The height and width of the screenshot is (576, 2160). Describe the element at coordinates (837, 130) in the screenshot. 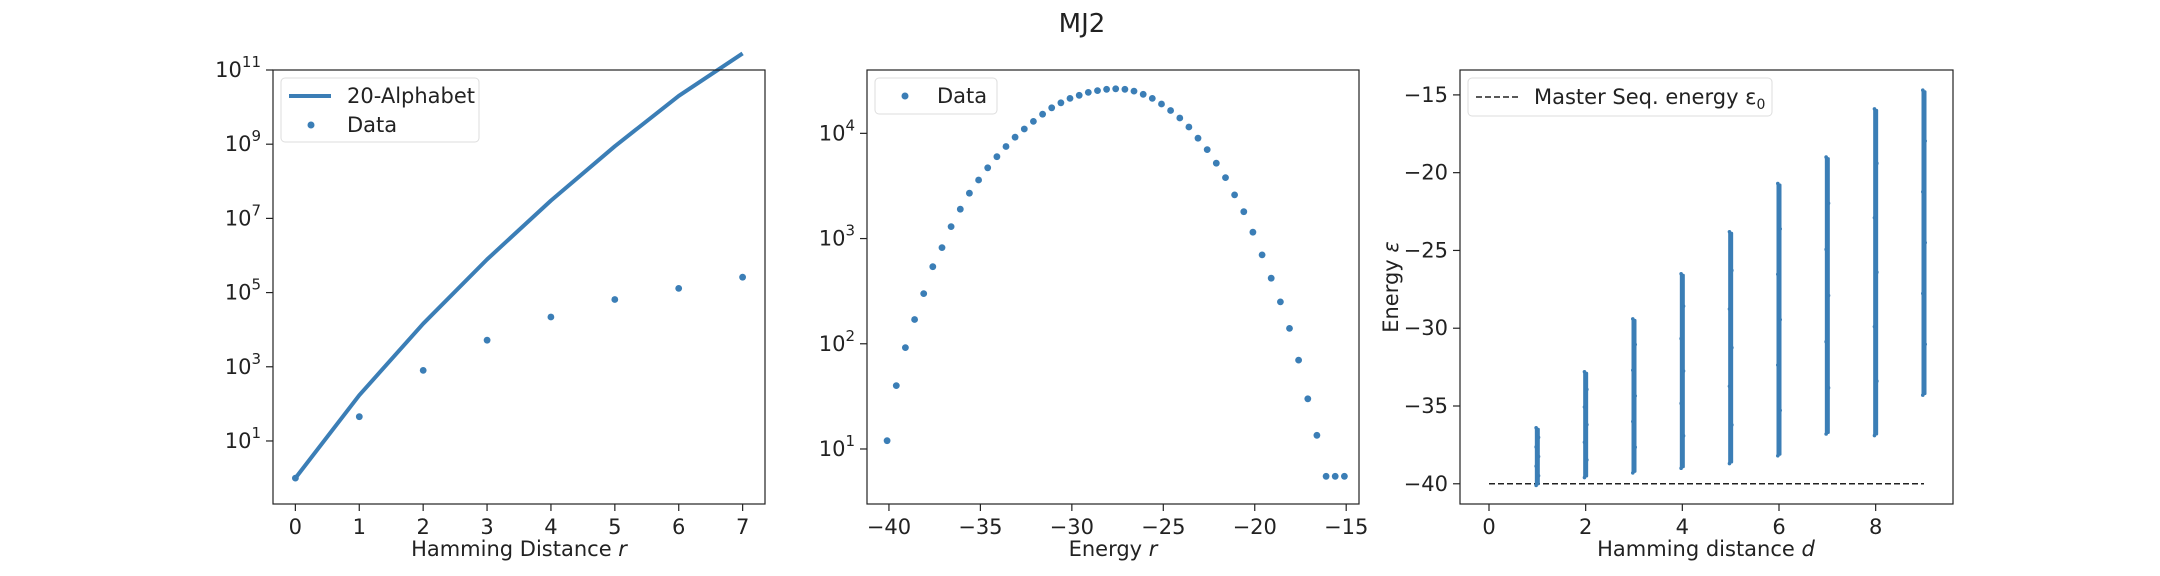

I see `y-tick-label: 10⁴` at that location.